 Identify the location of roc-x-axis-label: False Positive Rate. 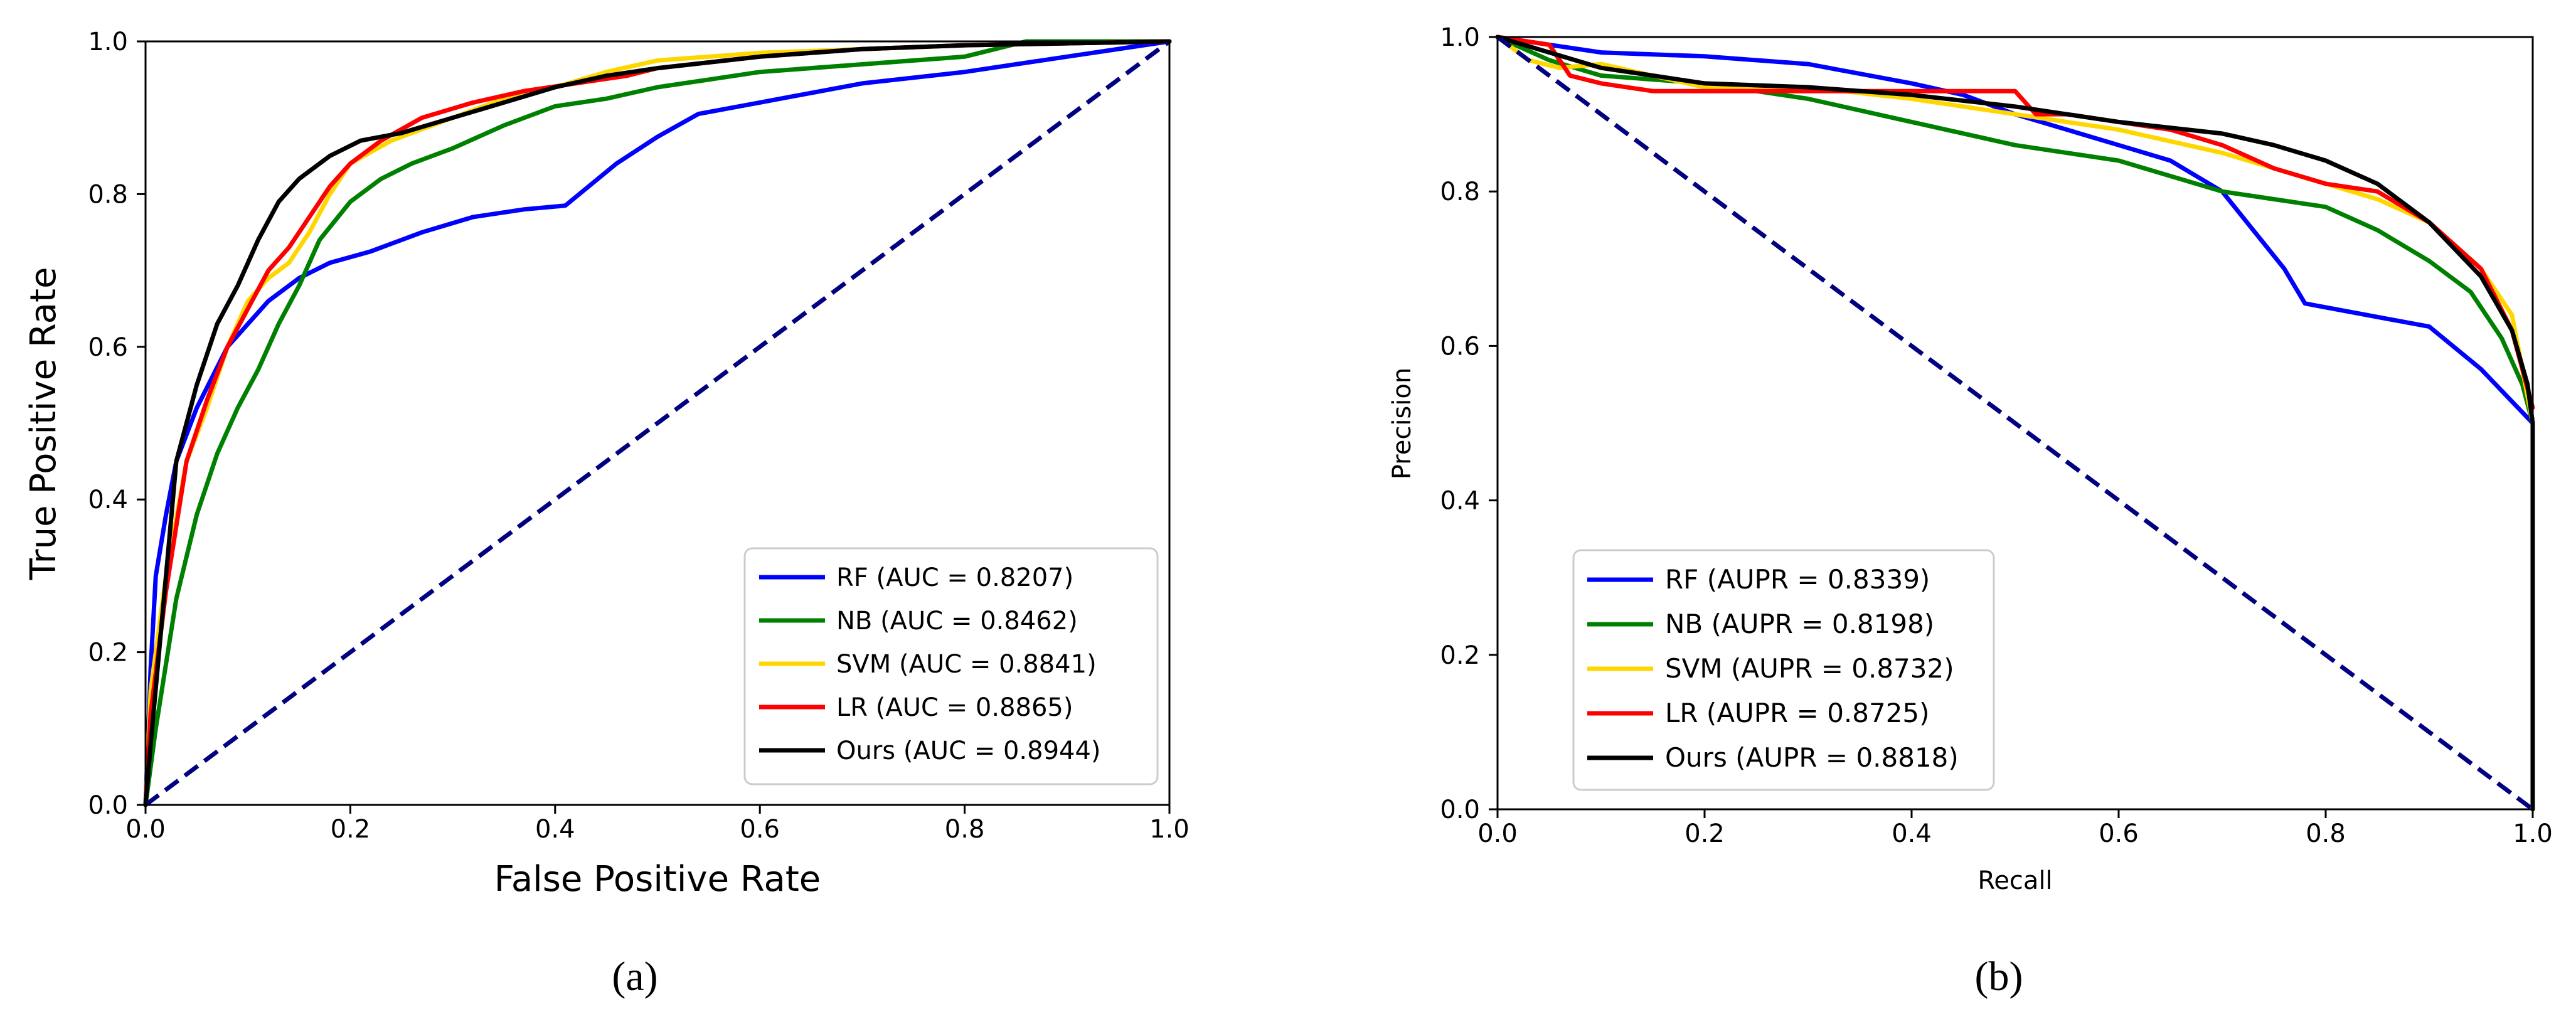
(657, 880).